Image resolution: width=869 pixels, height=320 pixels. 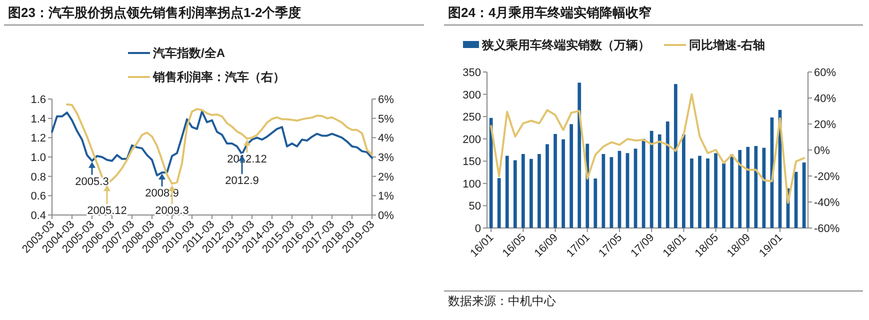 I want to click on legend-label: 同比增速-右轴, so click(x=727, y=45).